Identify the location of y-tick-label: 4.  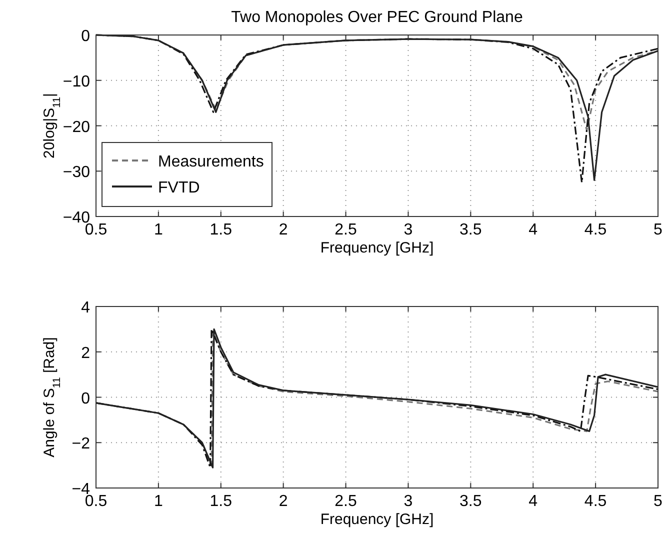
(85, 308).